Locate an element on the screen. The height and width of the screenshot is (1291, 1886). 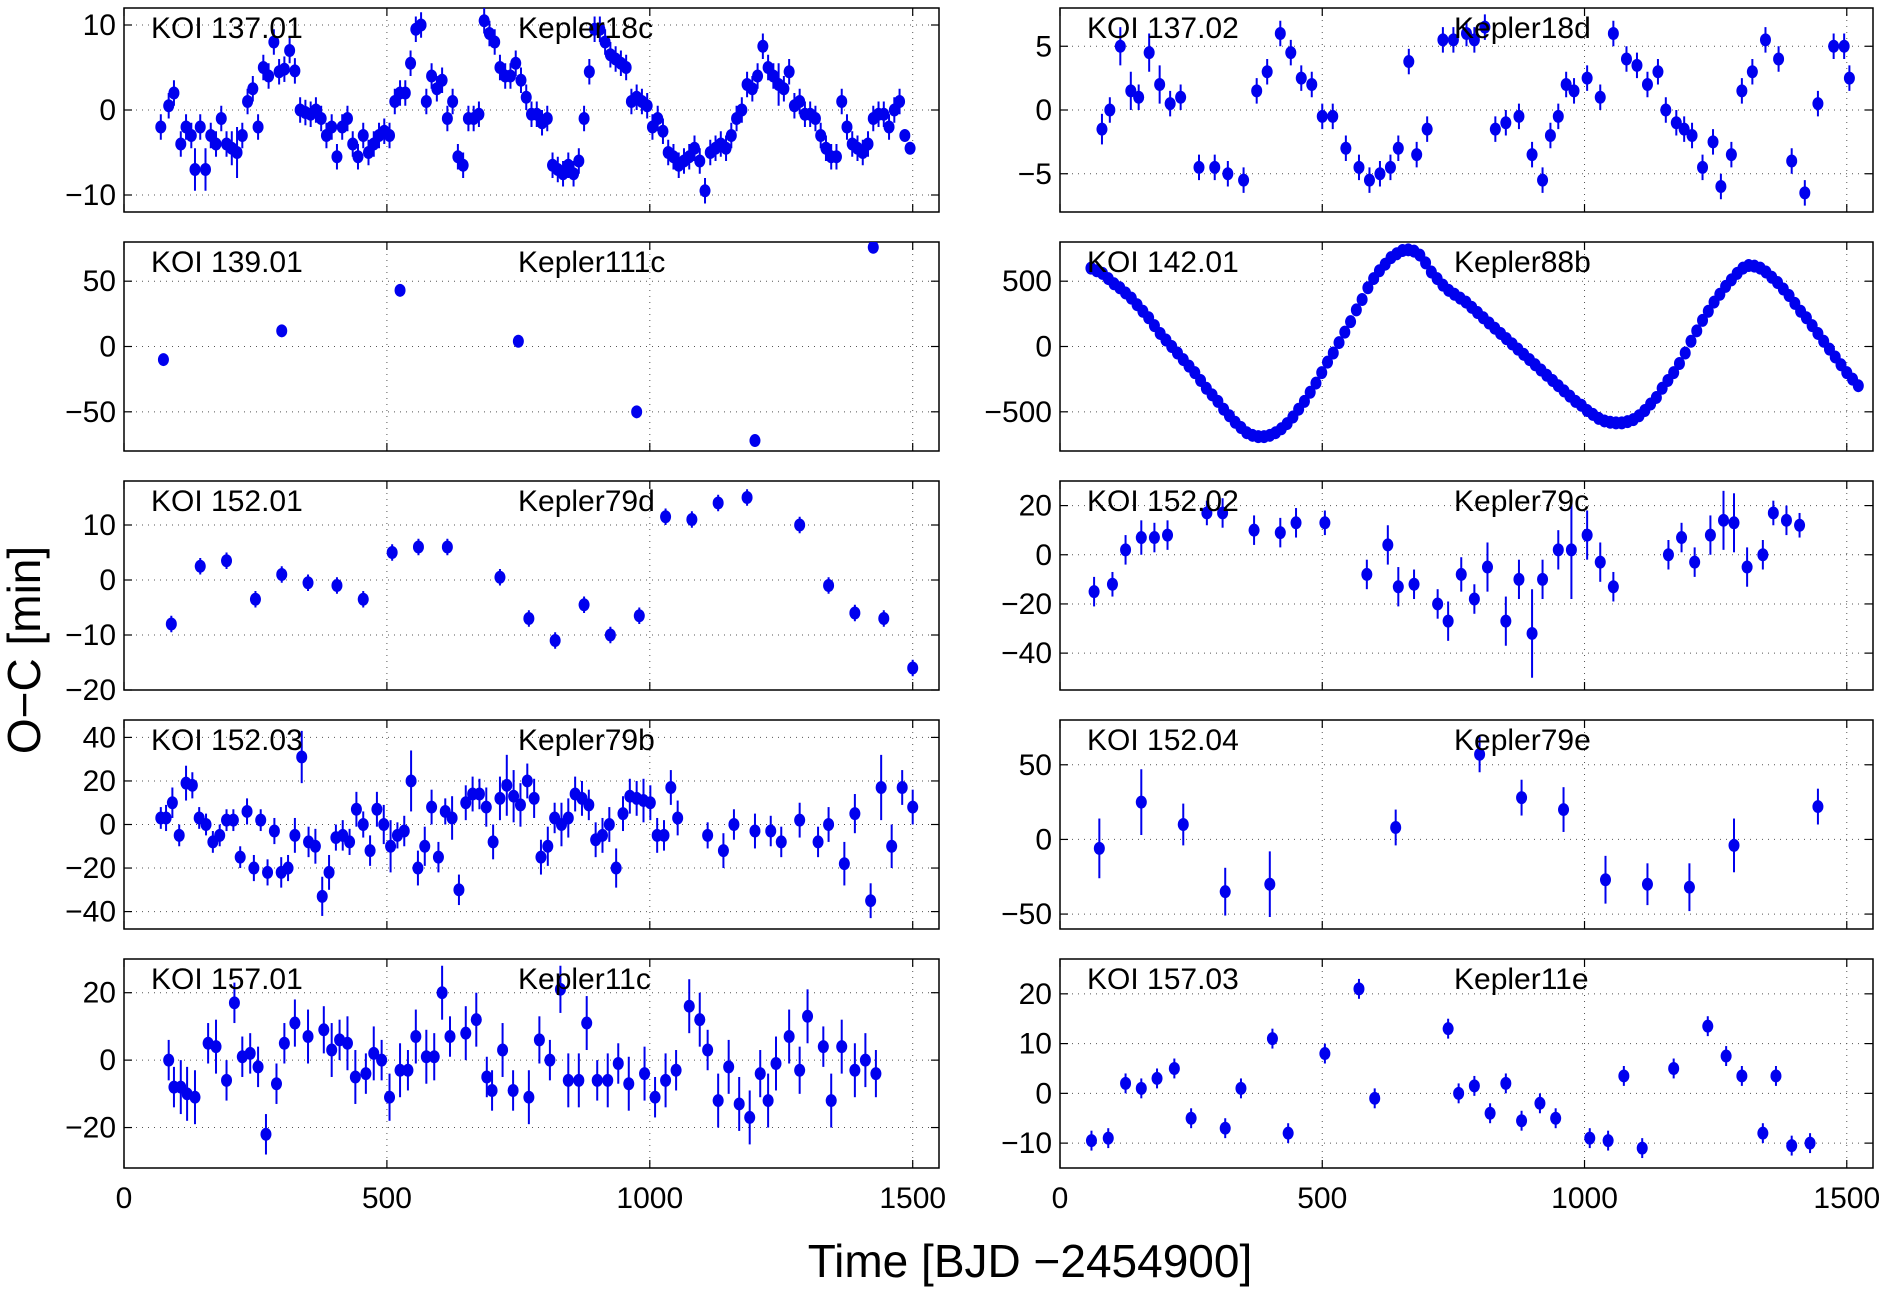
panel-planet-label: Kepler11e is located at coordinates (1521, 979).